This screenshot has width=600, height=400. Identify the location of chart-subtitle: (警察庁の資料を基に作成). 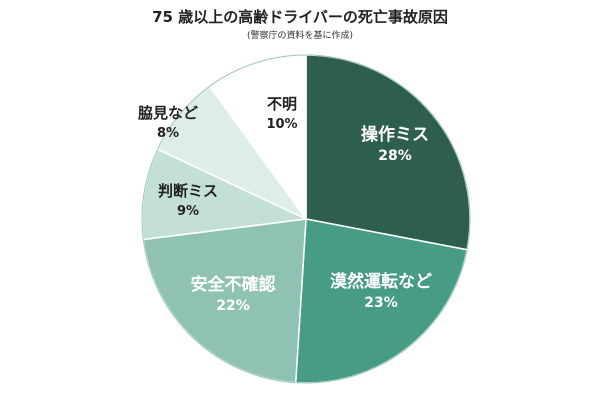
(300, 36).